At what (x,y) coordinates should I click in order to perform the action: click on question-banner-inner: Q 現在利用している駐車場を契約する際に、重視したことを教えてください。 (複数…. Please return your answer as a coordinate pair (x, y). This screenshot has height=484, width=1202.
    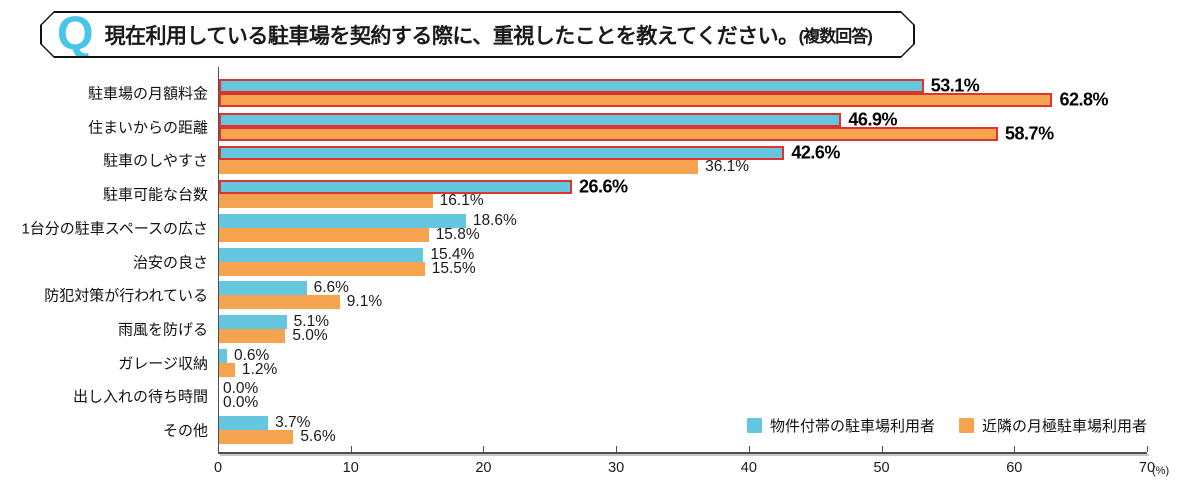
    Looking at the image, I should click on (477, 34).